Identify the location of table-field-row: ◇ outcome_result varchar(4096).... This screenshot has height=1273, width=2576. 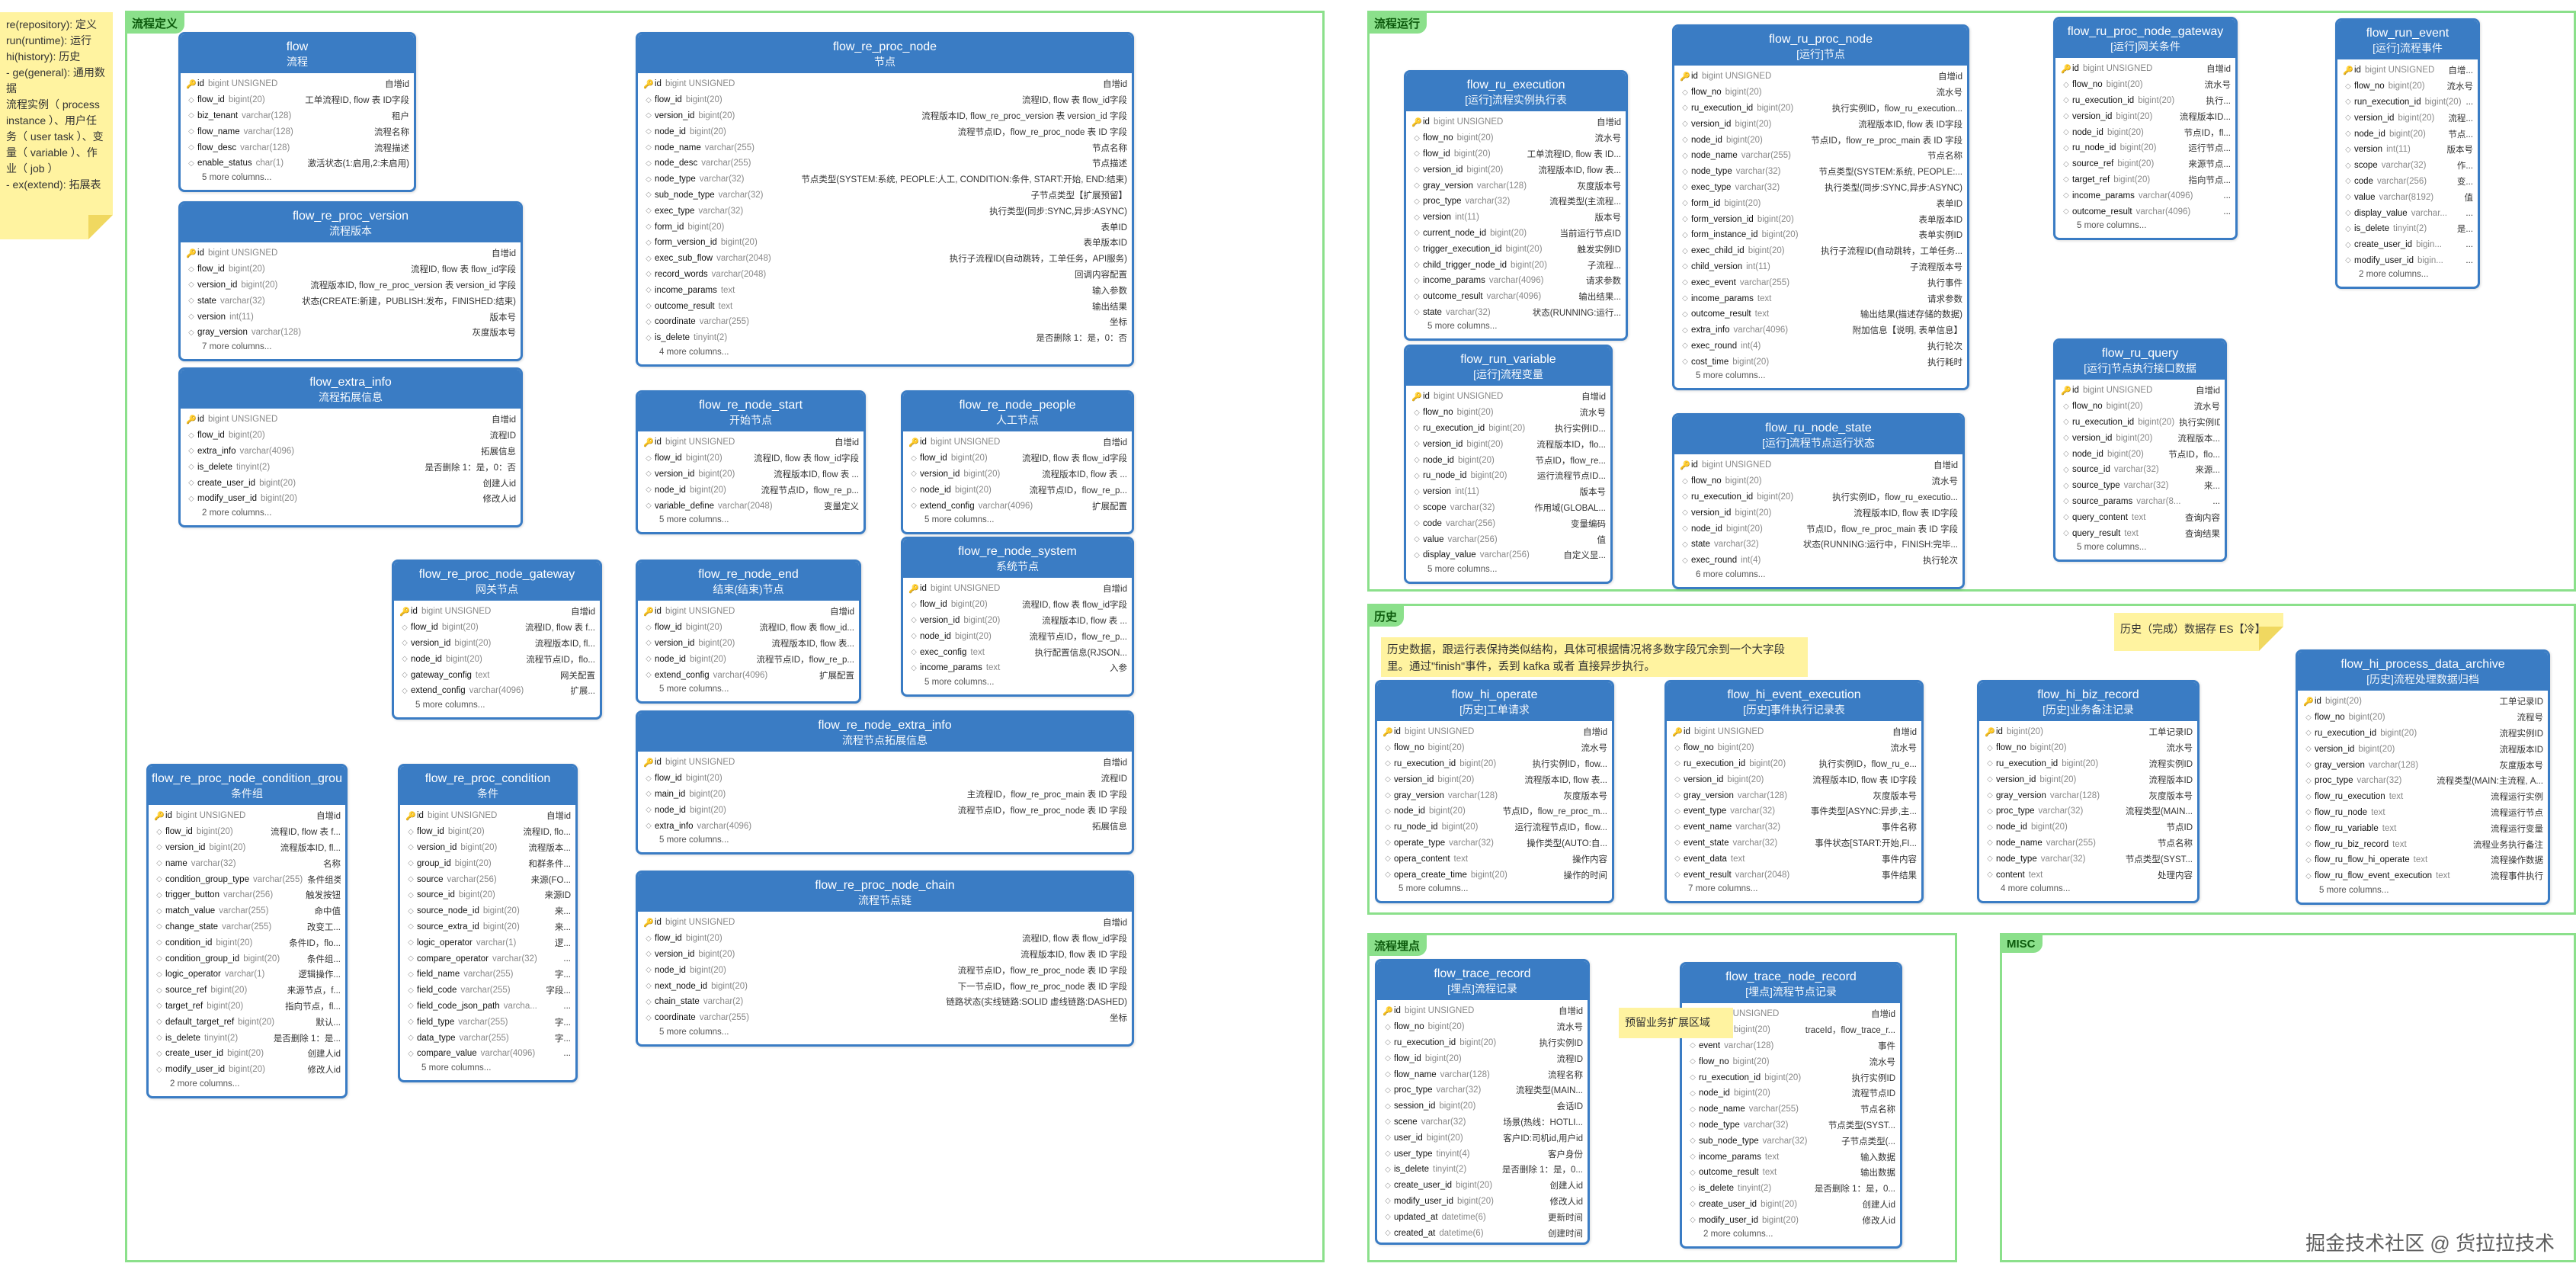
(2145, 212).